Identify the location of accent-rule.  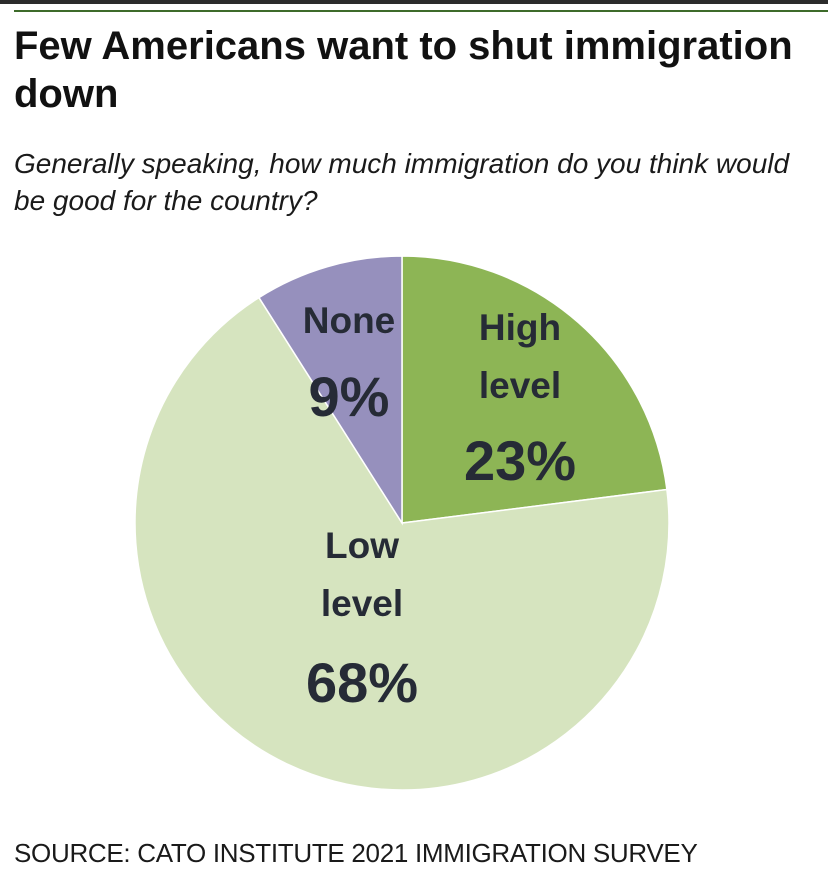
(421, 11).